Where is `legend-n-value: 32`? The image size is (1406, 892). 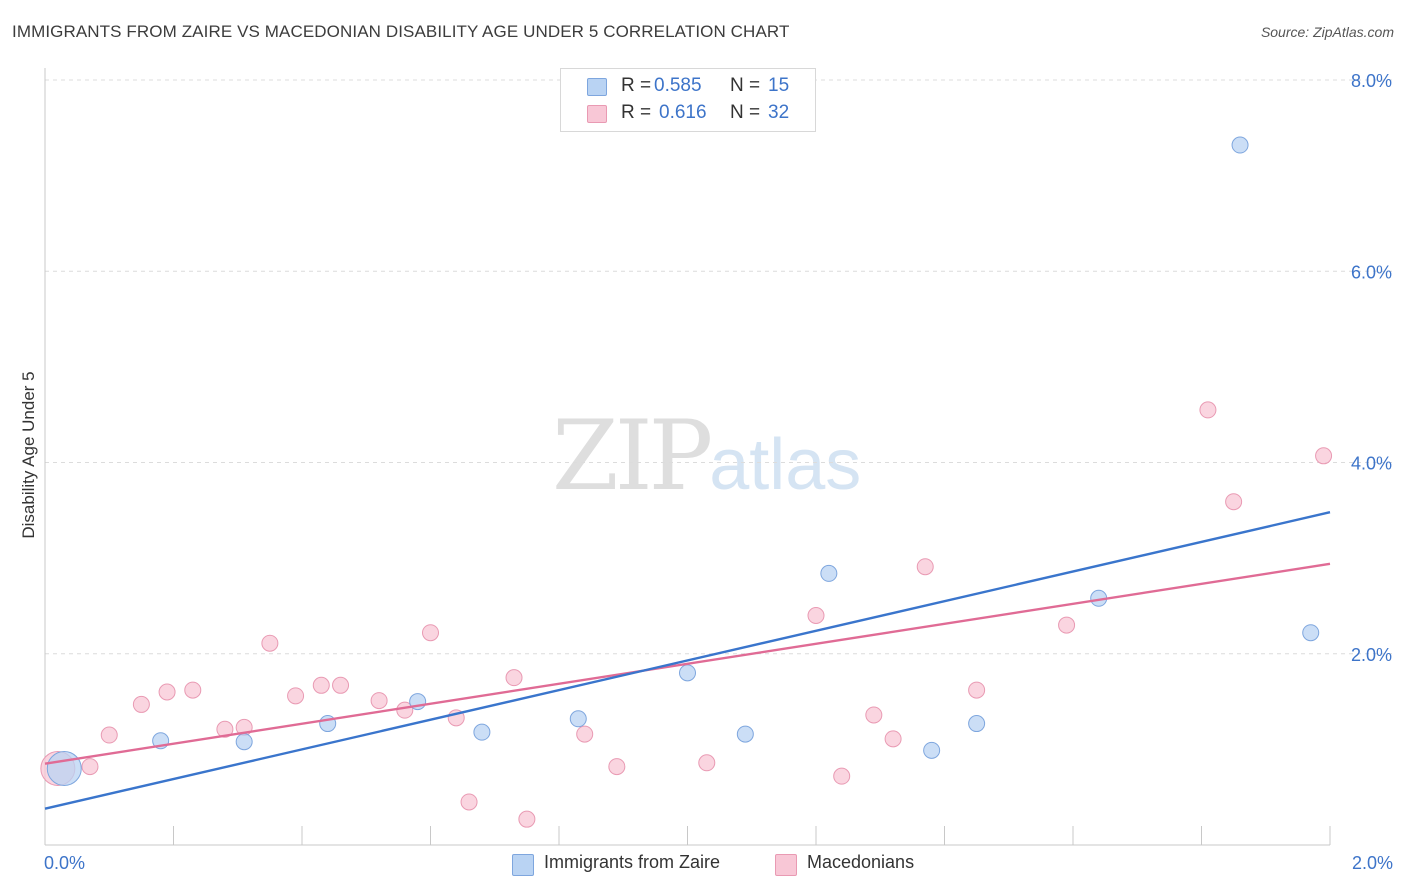
legend-n-value: 32 is located at coordinates (779, 112).